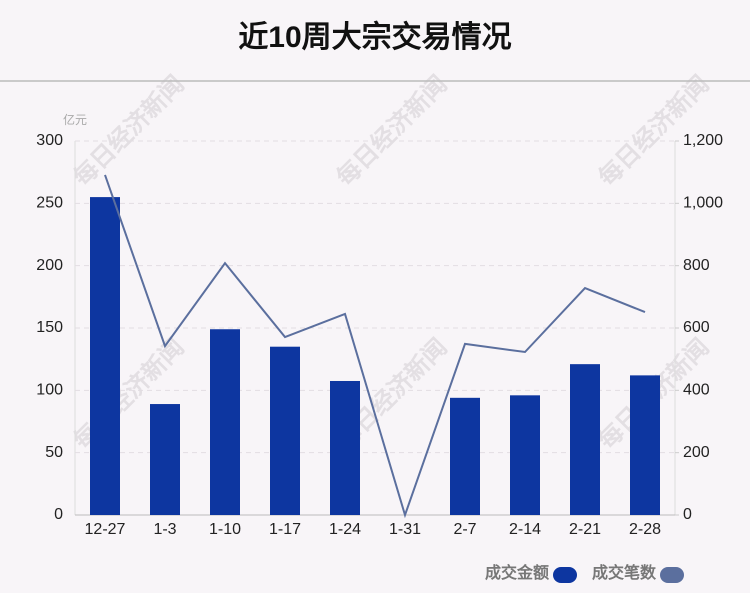  I want to click on x-tick-label: 12-27, so click(105, 529).